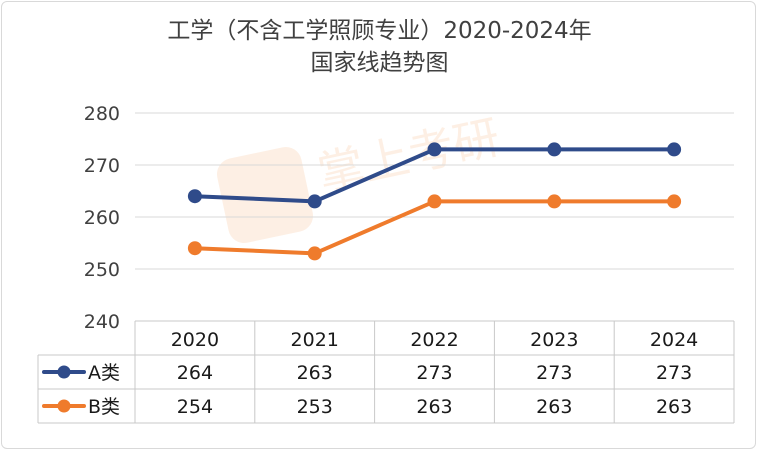 This screenshot has width=759, height=452. I want to click on legend-label: B类, so click(104, 407).